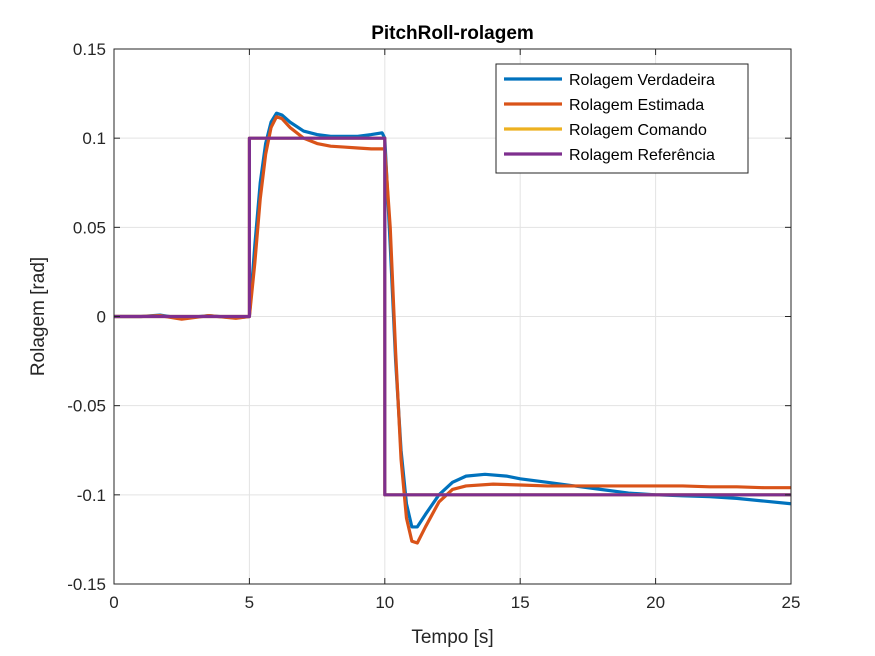  I want to click on y-tick-label: -0.15, so click(86, 584).